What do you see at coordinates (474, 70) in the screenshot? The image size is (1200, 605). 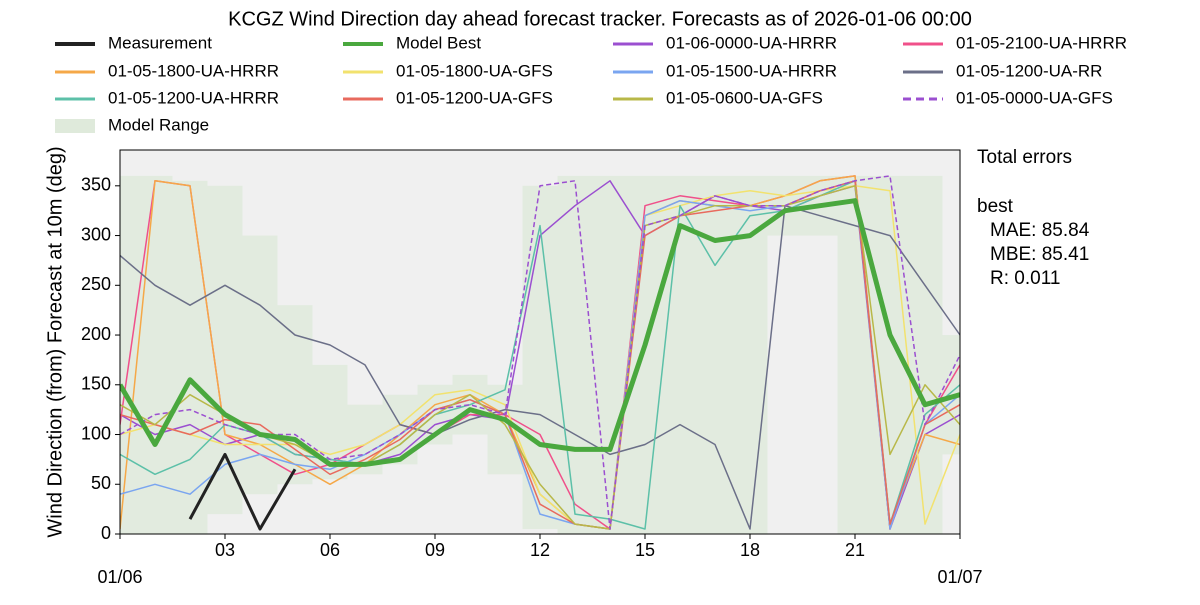 I see `legend-label: 01-05-1800-UA-GFS` at bounding box center [474, 70].